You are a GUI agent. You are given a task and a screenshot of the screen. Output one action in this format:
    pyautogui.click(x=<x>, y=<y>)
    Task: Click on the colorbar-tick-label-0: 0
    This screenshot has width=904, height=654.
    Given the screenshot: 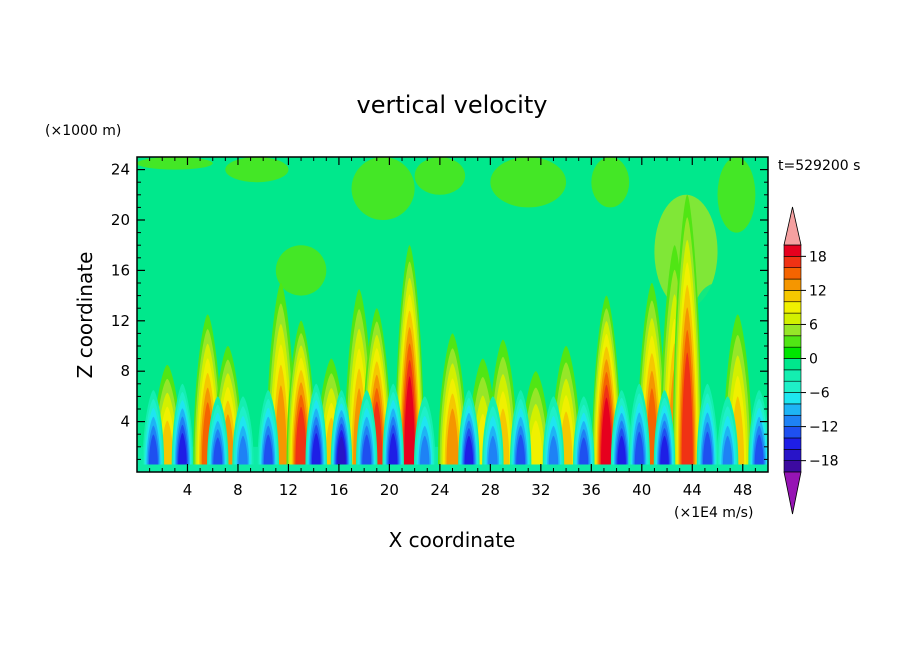 What is the action you would take?
    pyautogui.click(x=813, y=360)
    